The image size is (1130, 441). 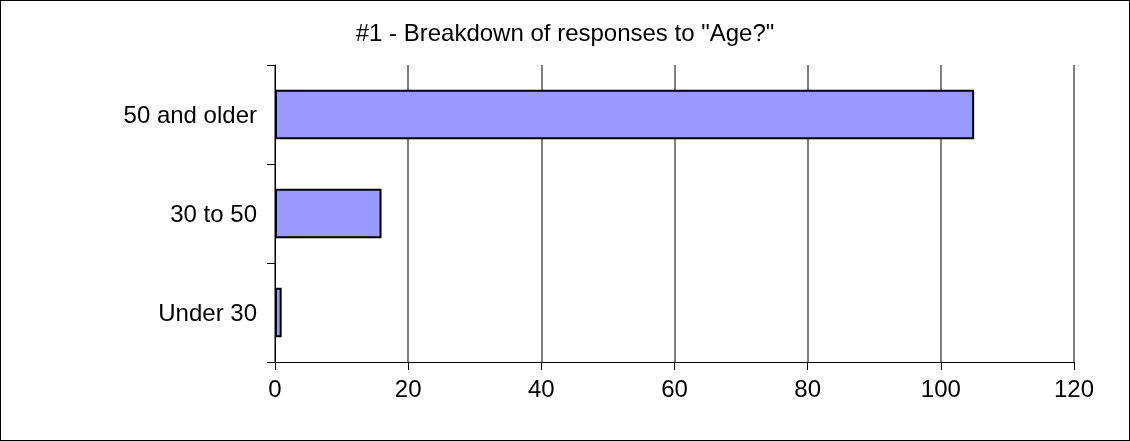 I want to click on y-tick-label: 30 to 50, so click(x=213, y=213).